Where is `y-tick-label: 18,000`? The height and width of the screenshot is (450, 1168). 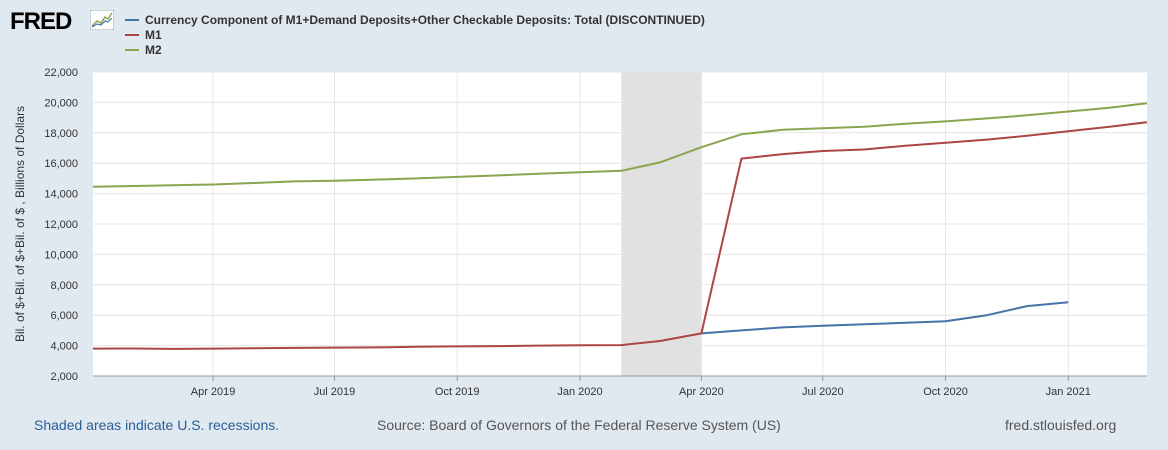 y-tick-label: 18,000 is located at coordinates (61, 134).